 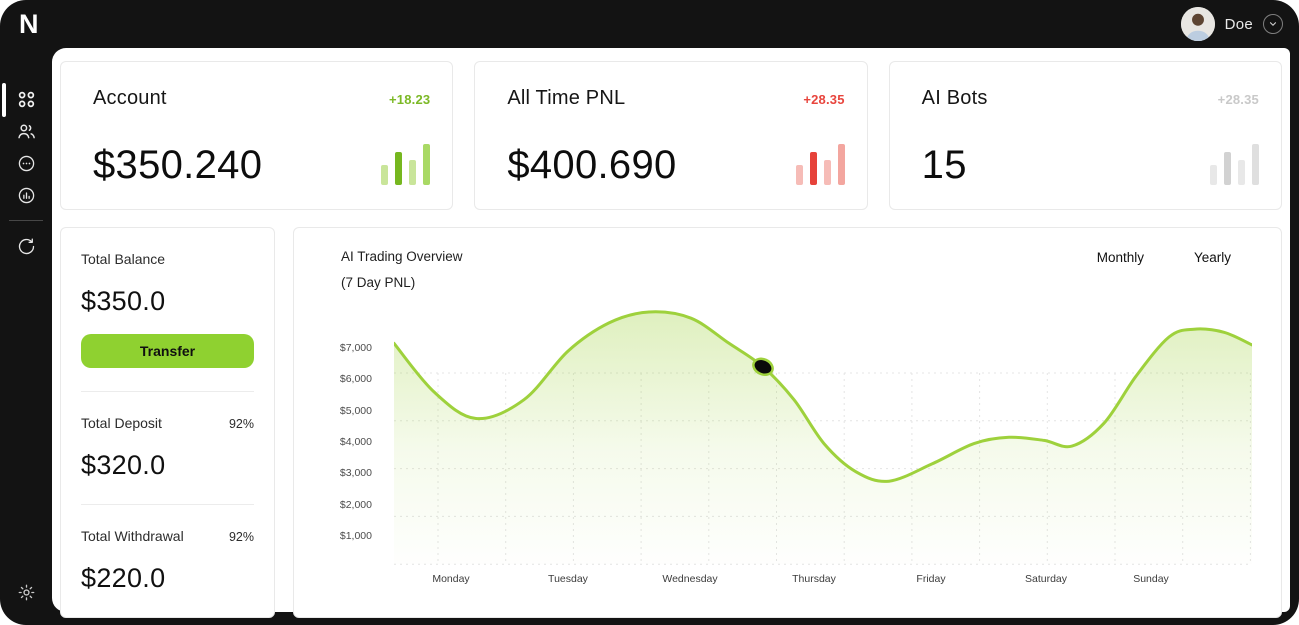 I want to click on all-time-pnl-card: All Time PNL +28.35 $400.690, so click(x=671, y=135).